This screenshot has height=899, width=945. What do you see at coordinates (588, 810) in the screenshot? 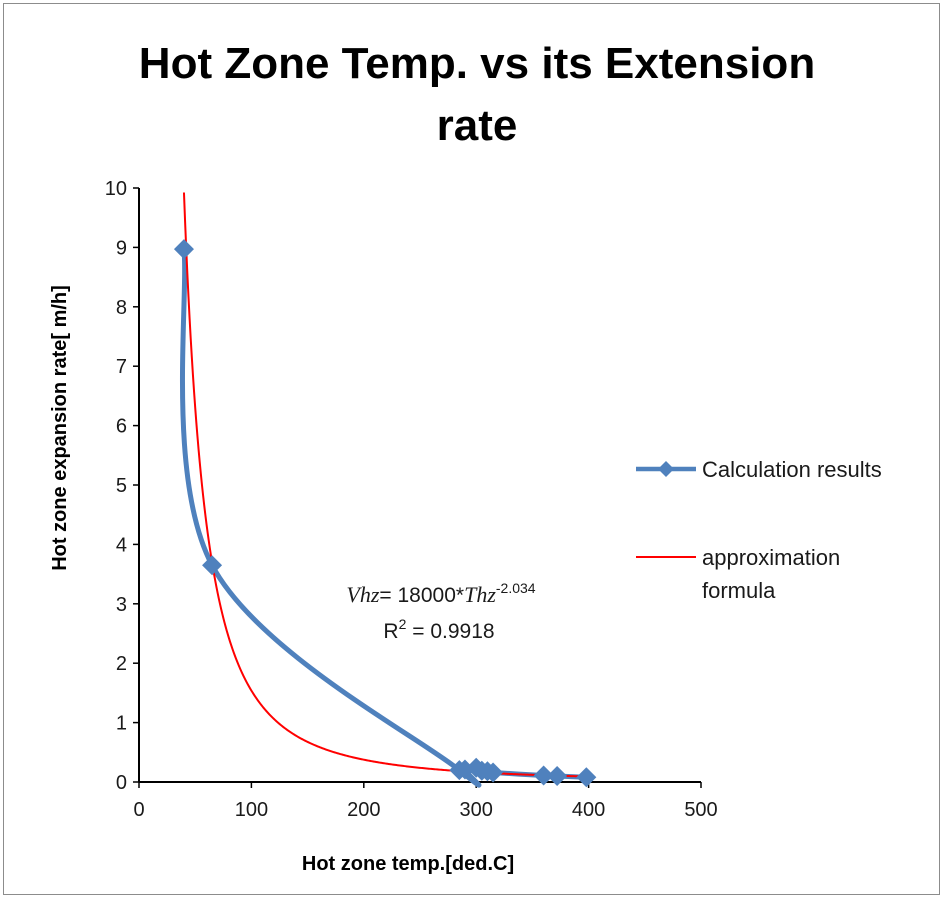
I see `x-tick-label: 400` at bounding box center [588, 810].